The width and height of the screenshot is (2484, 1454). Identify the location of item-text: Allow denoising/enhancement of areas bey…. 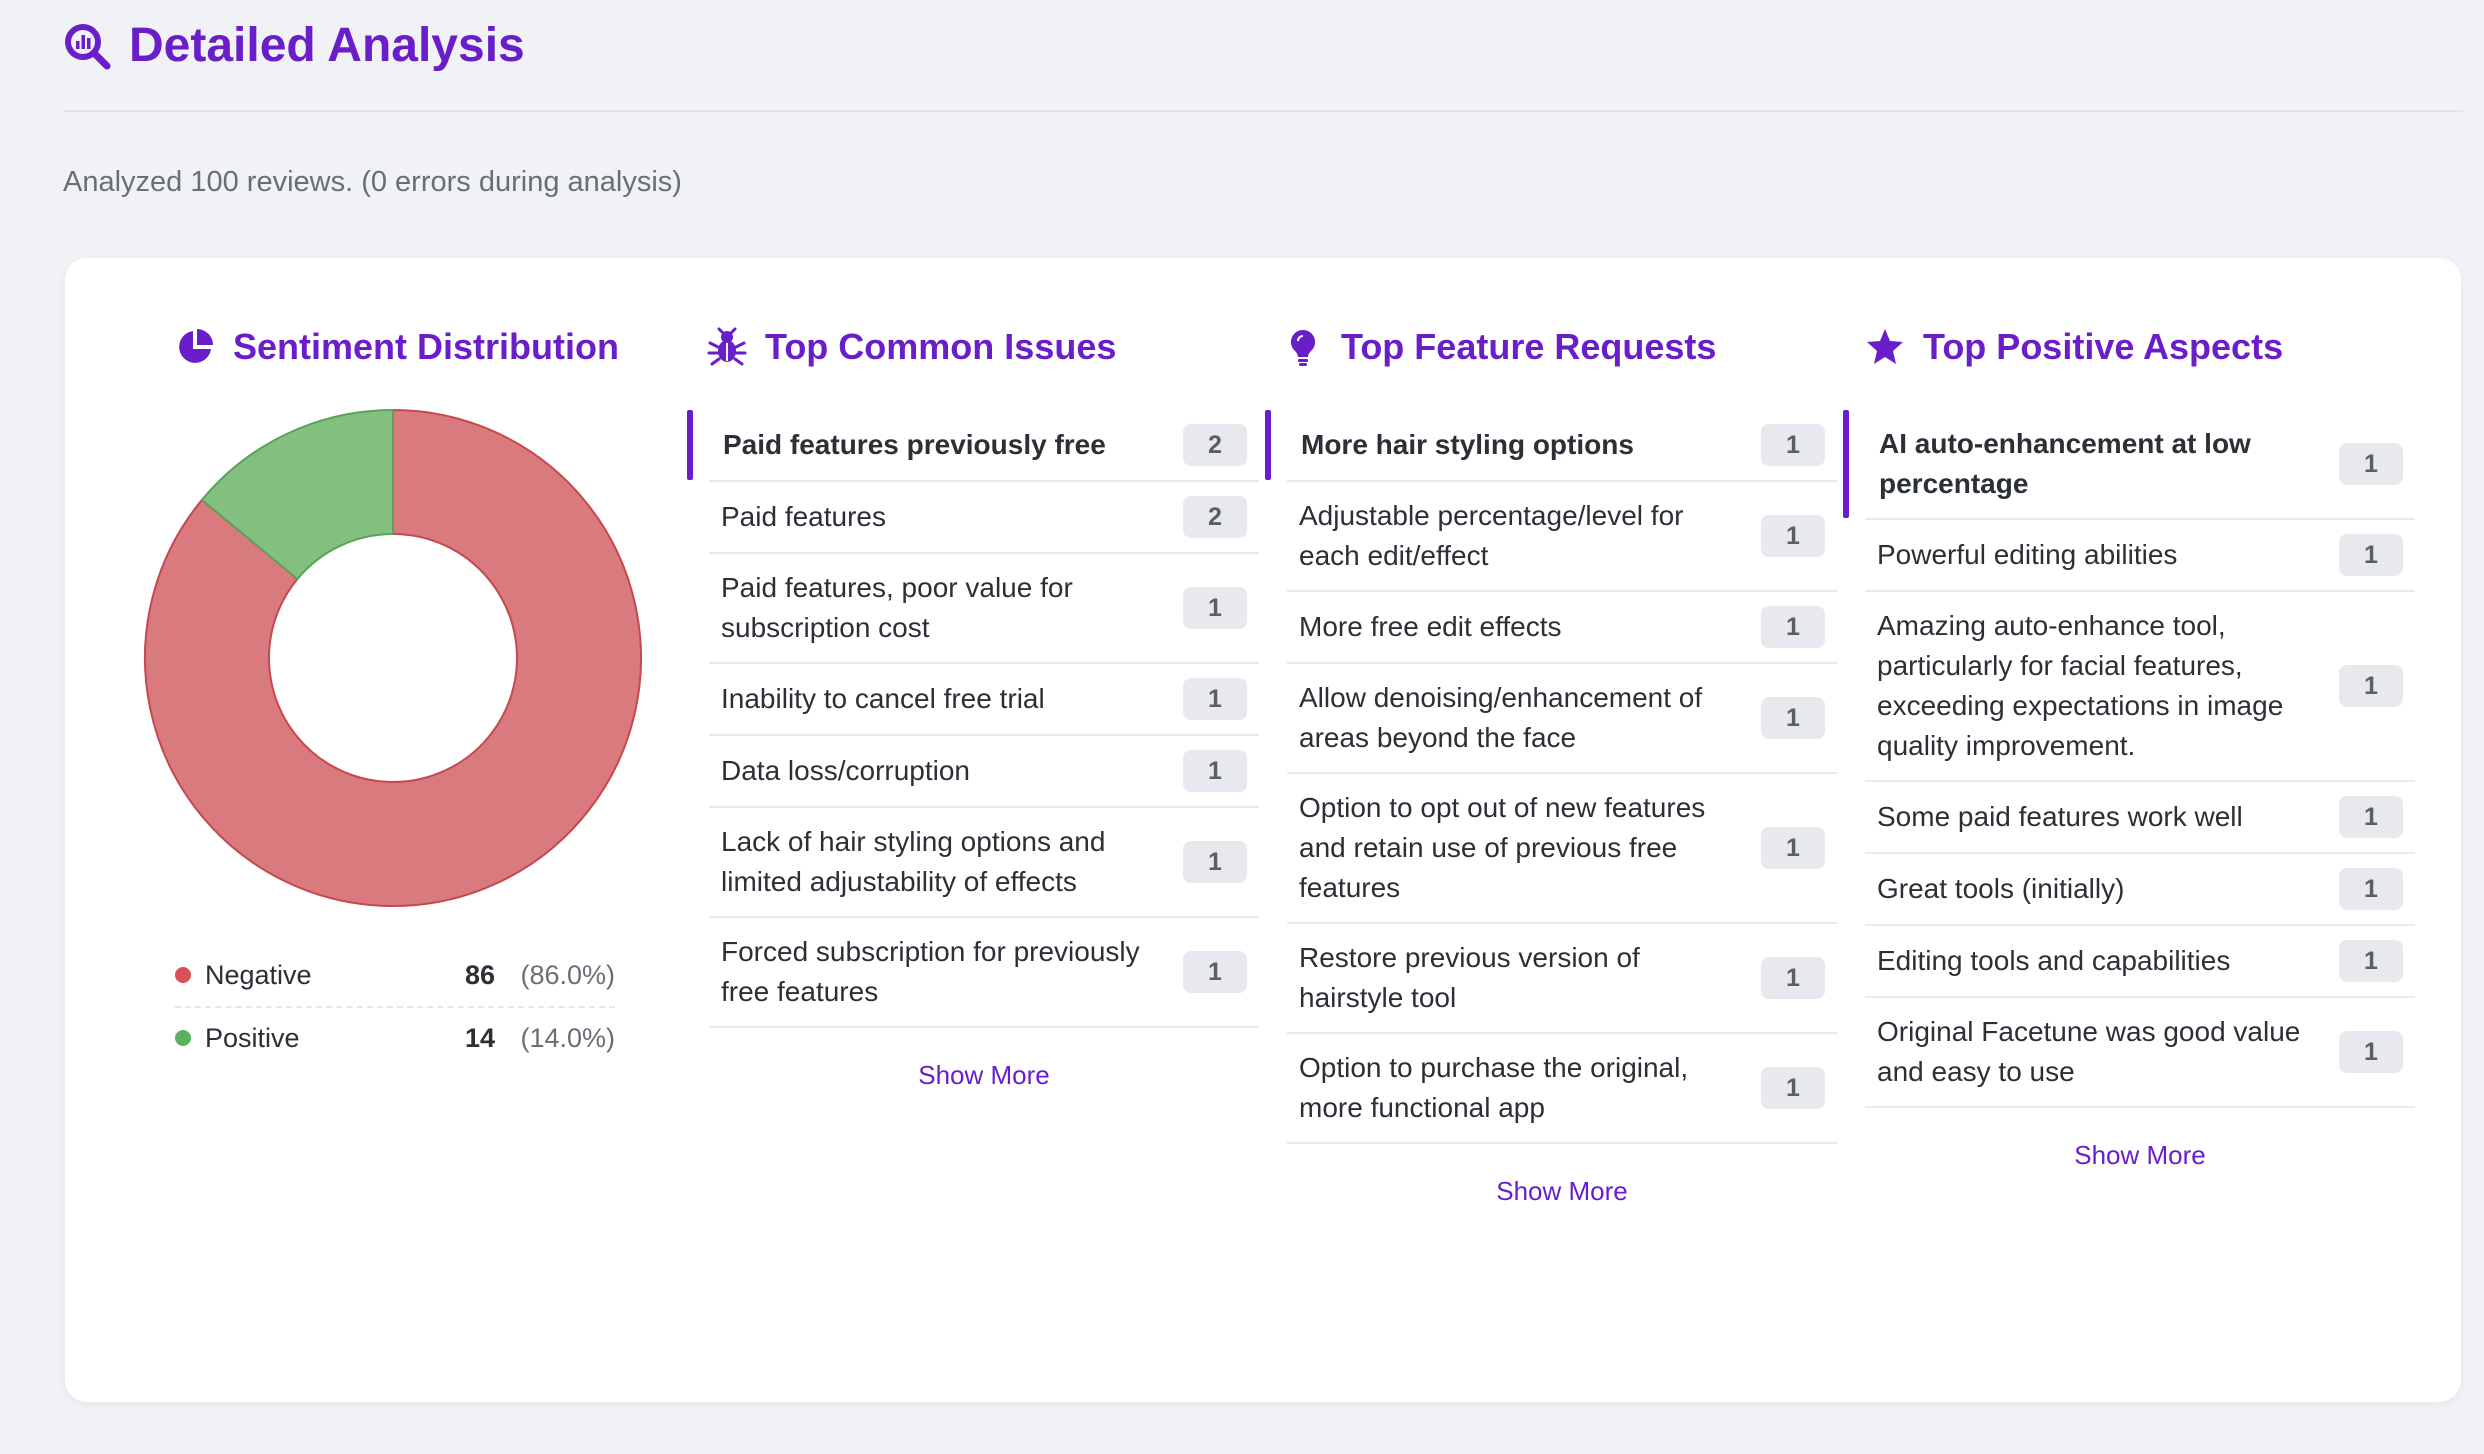
(1501, 717).